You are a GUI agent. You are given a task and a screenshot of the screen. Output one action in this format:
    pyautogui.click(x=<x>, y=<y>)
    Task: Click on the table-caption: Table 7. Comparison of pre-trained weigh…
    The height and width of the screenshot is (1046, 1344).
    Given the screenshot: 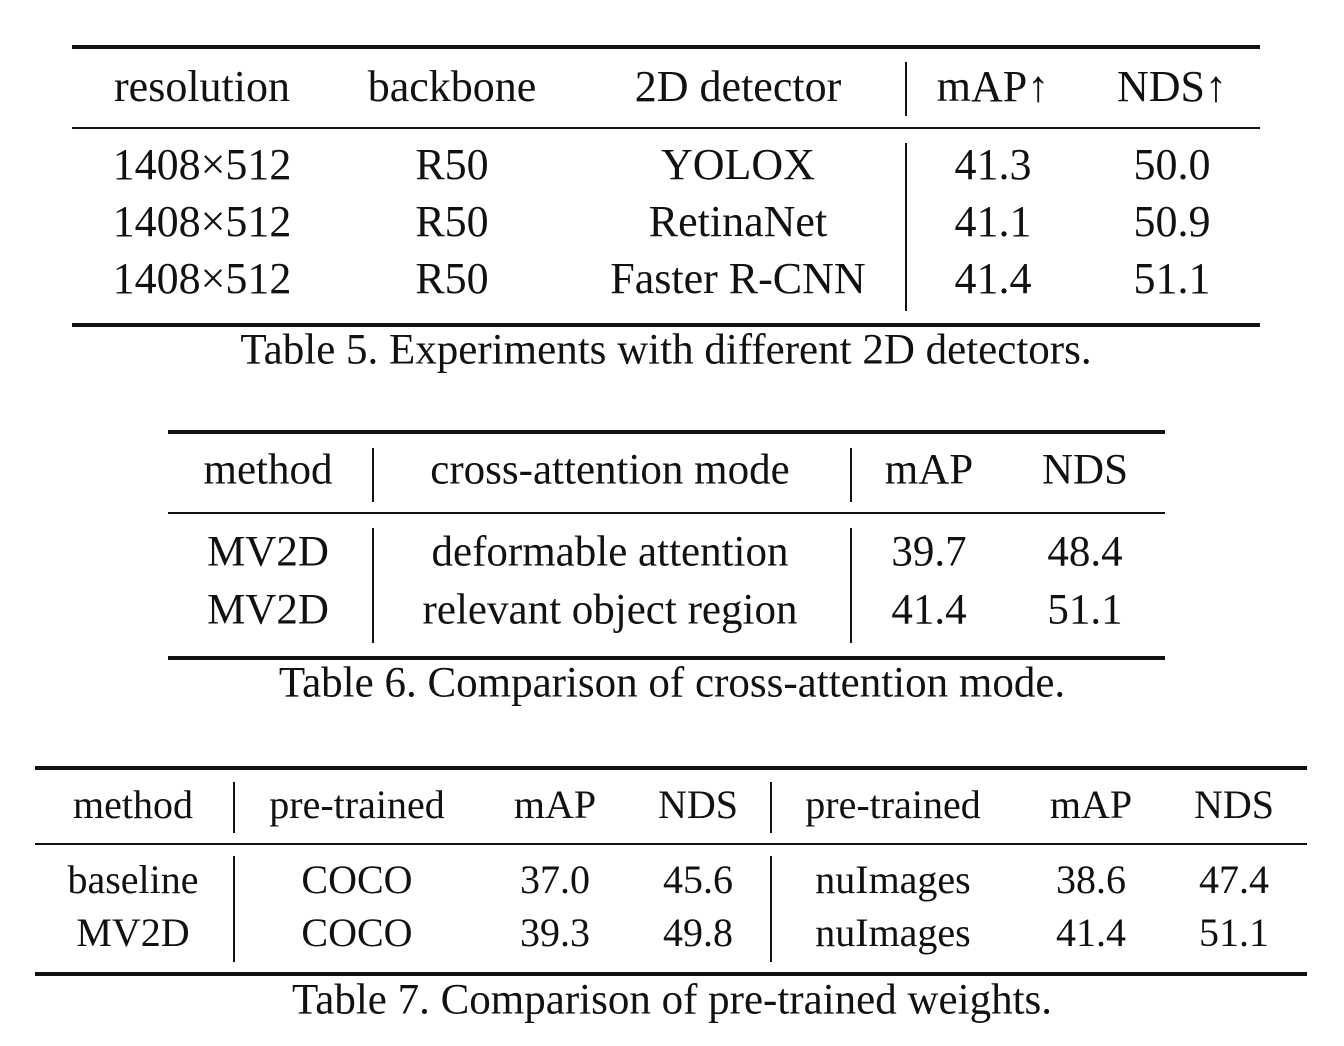 What is the action you would take?
    pyautogui.click(x=672, y=1000)
    